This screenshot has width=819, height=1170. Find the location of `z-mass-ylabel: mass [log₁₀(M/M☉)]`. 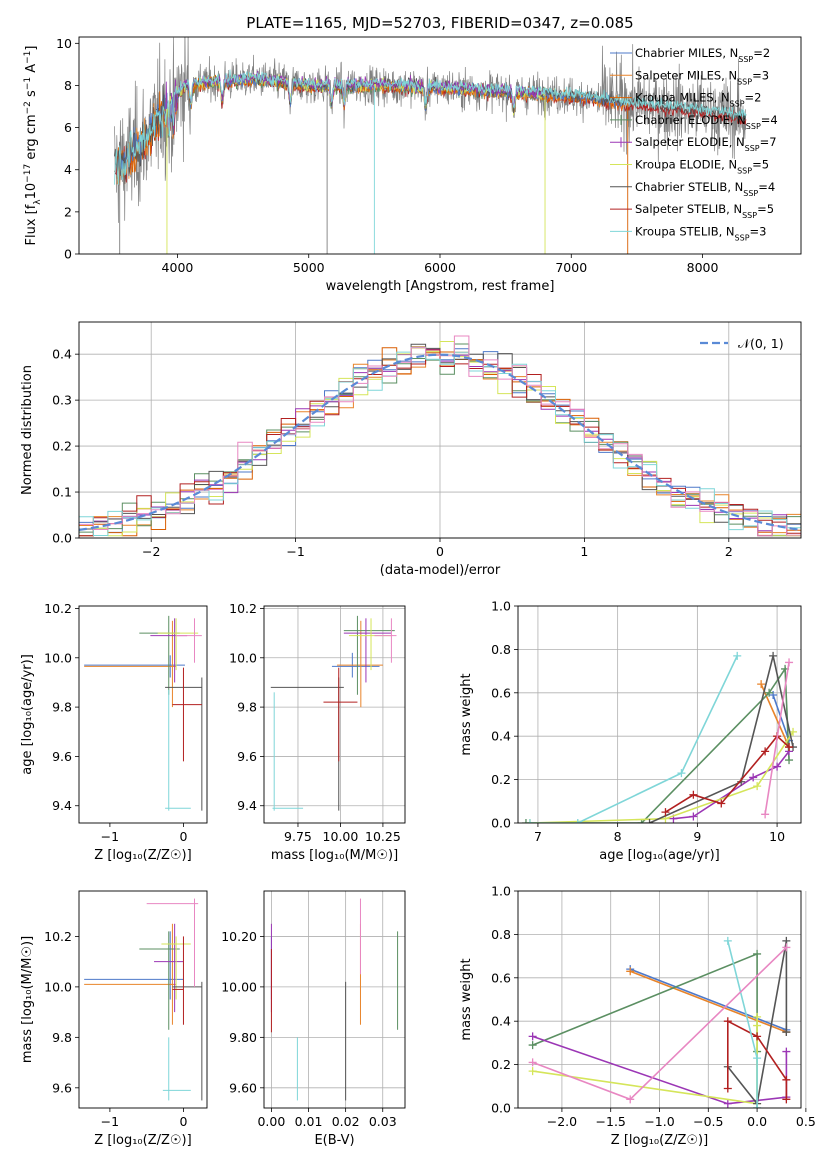

z-mass-ylabel: mass [log₁₀(M/M☉)] is located at coordinates (27, 999).